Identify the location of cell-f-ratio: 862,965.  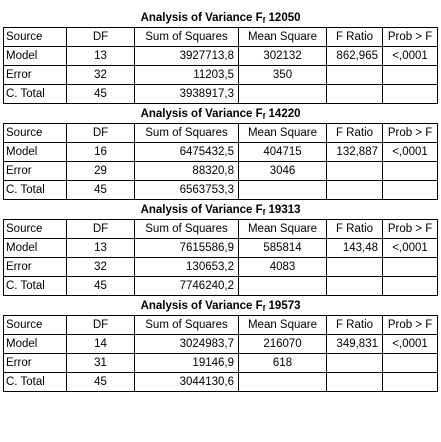
(354, 56).